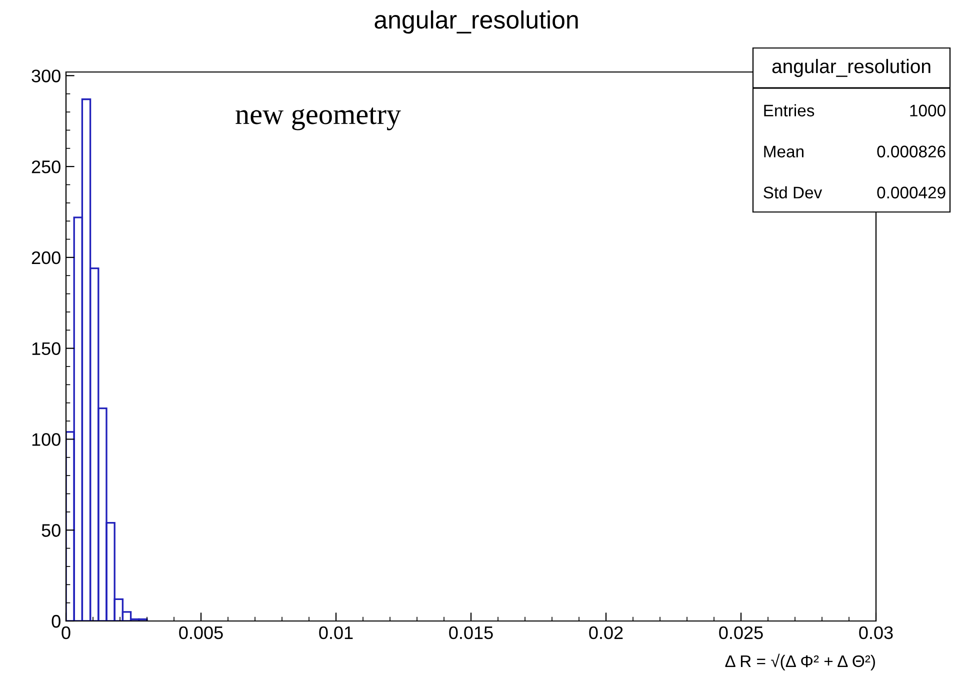 This screenshot has height=684, width=953. What do you see at coordinates (56, 621) in the screenshot?
I see `y-tick-label: 0` at bounding box center [56, 621].